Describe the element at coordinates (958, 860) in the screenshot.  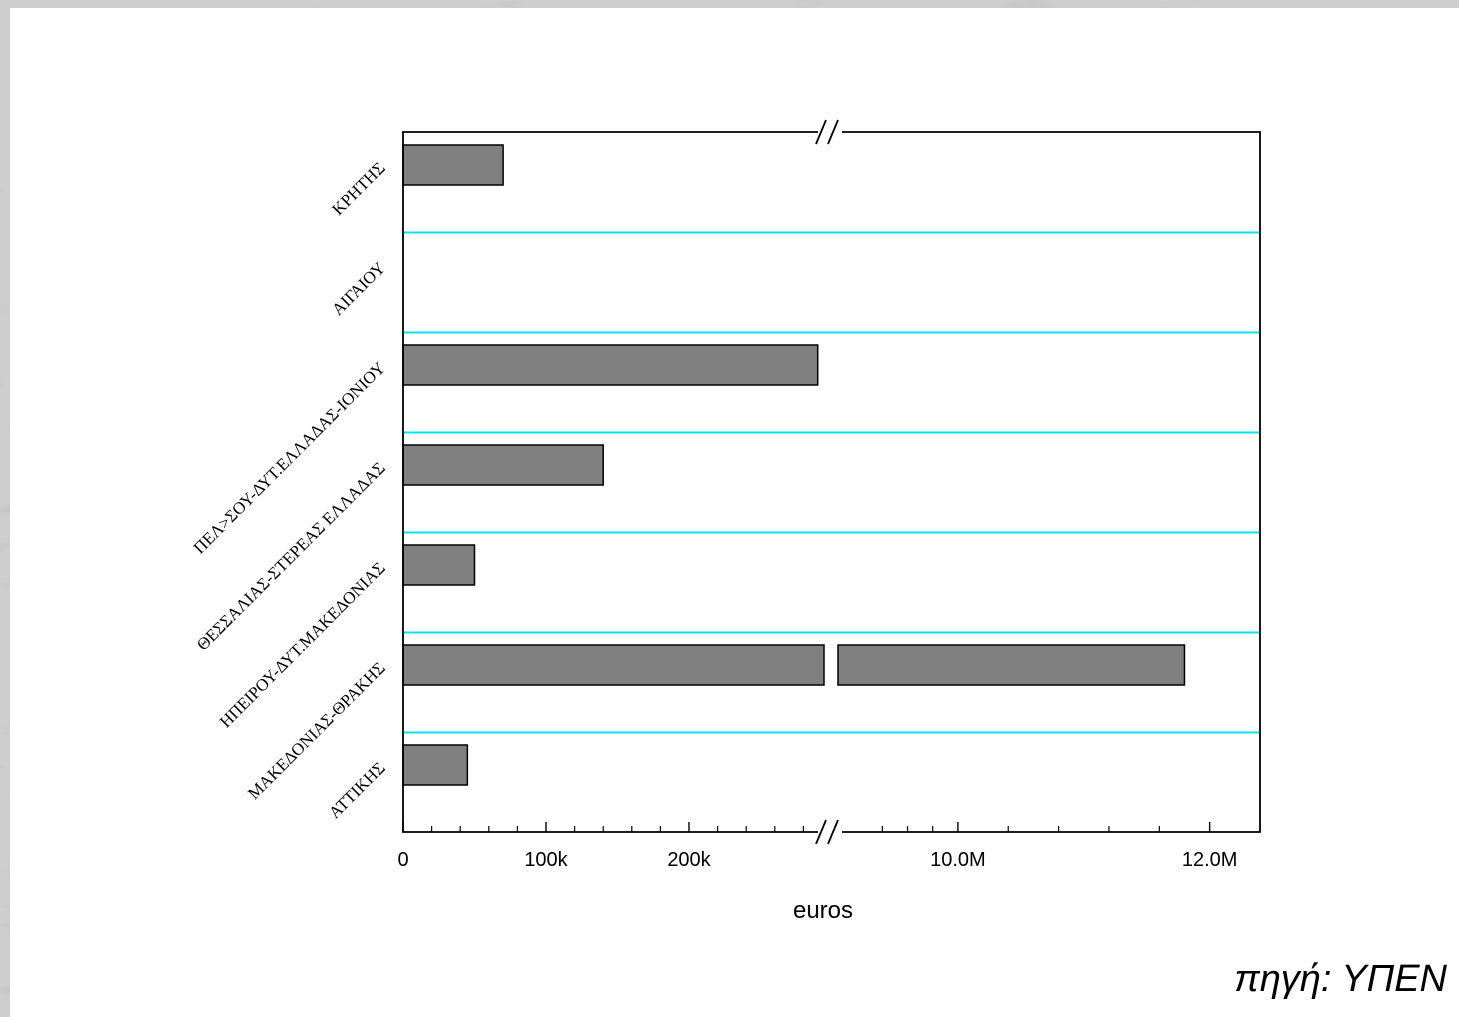
I see `tick-label: 10.0M` at that location.